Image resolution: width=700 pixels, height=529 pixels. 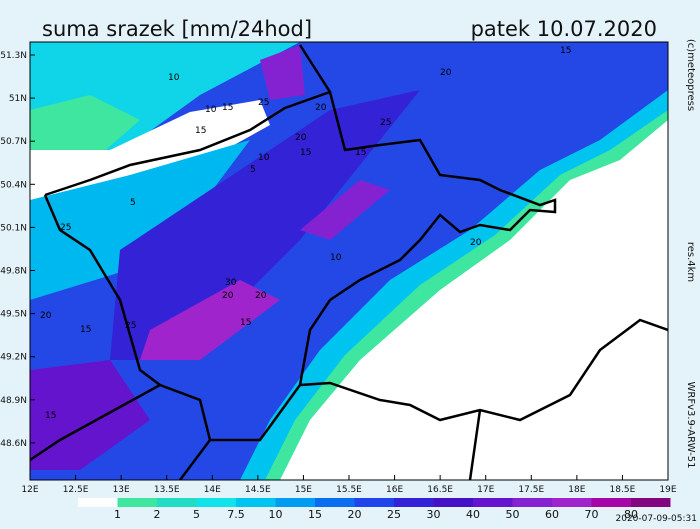 I want to click on model-name: WRFv3.9-ARW-51, so click(x=690, y=425).